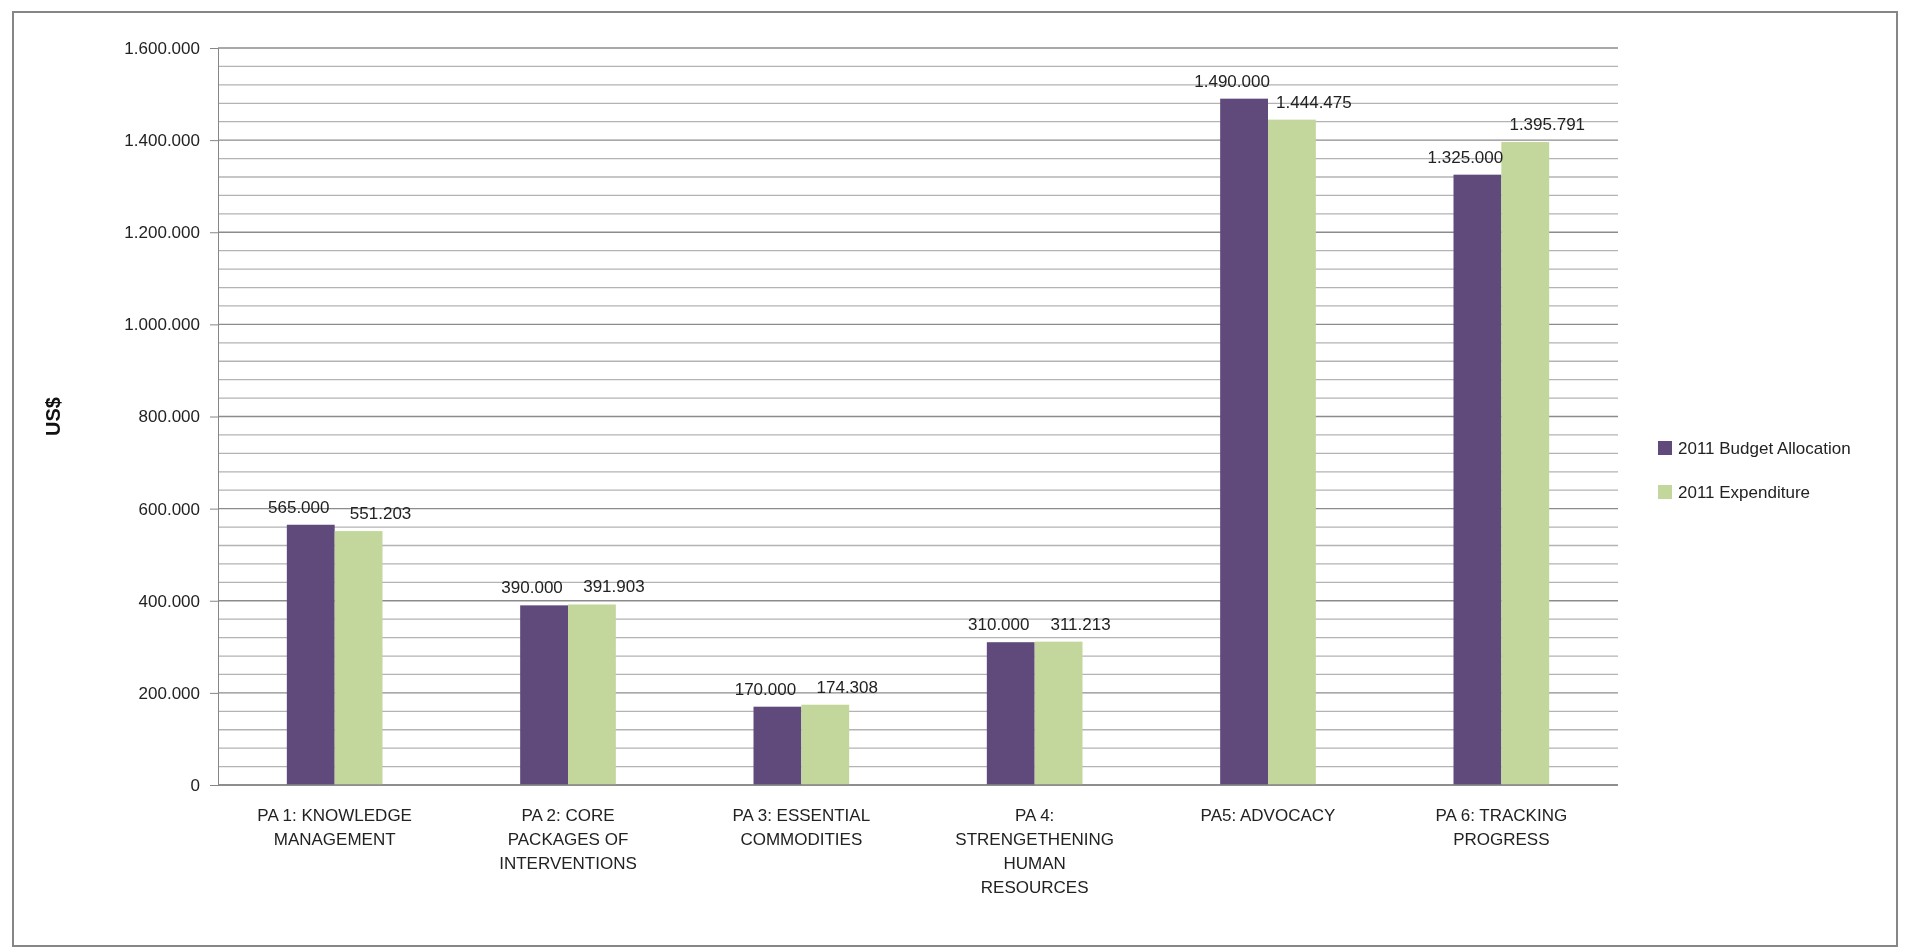 The width and height of the screenshot is (1908, 952). Describe the element at coordinates (53, 416) in the screenshot. I see `y-axis-title: US$` at that location.